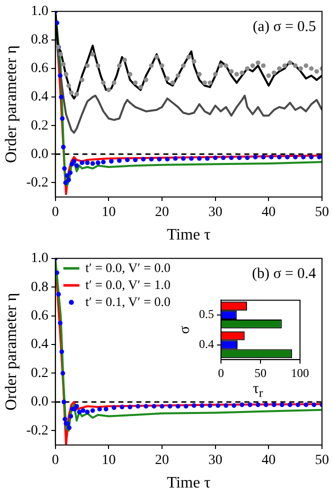 The height and width of the screenshot is (495, 332). What do you see at coordinates (127, 267) in the screenshot?
I see `legend-label: t′ = 0.0, V′ = 0.0` at bounding box center [127, 267].